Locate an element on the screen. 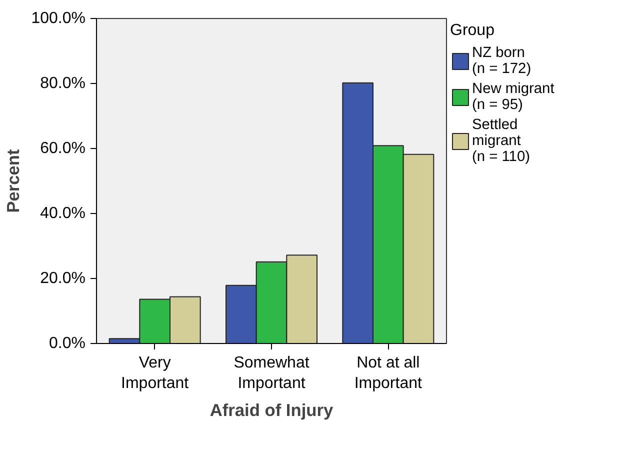  y-tick-label: 80.0% is located at coordinates (63, 83).